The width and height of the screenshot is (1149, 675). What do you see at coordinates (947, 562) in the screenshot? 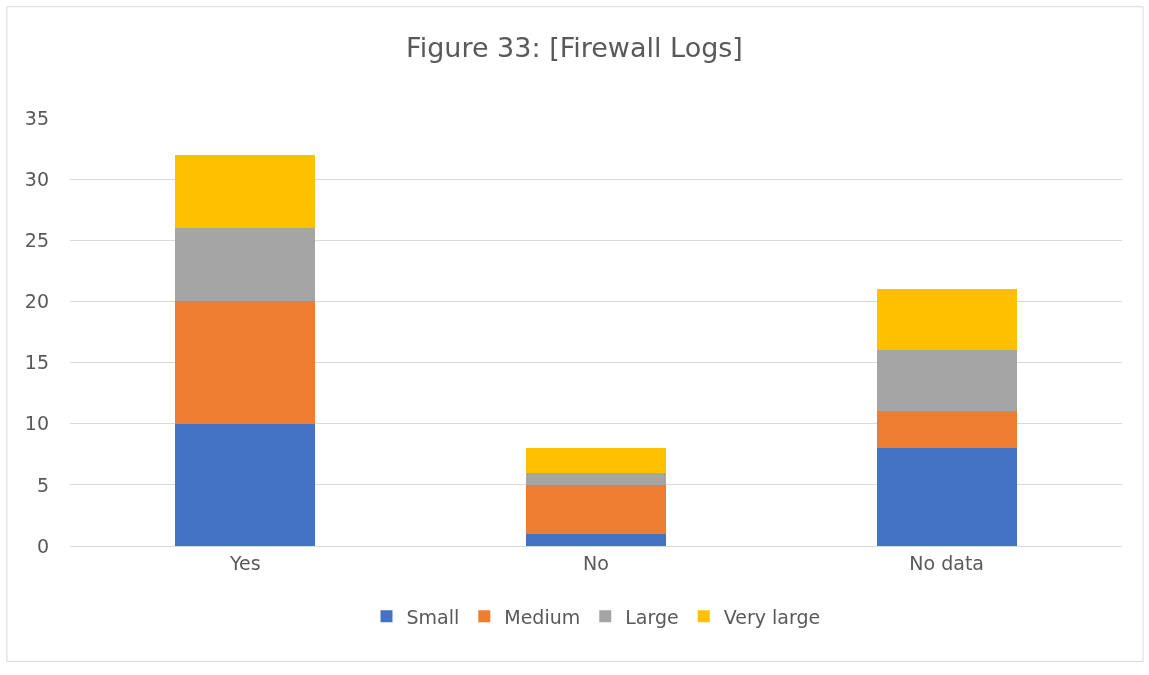
I see `x-tick-label: No data` at bounding box center [947, 562].